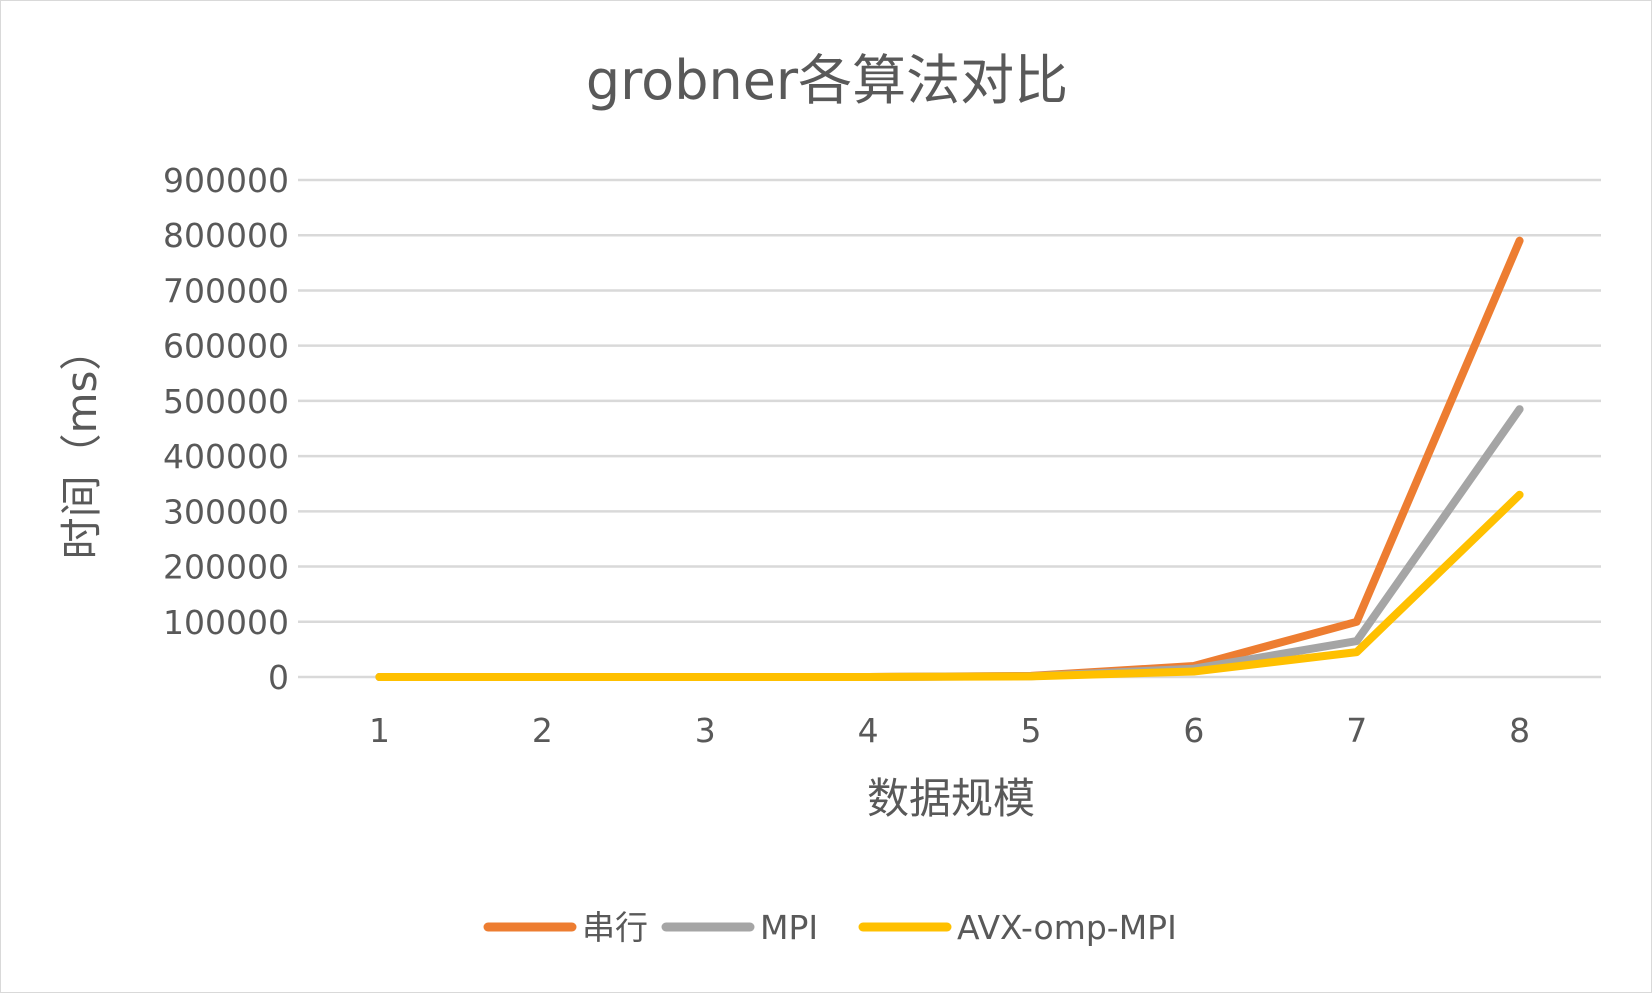  I want to click on x-tick-label: 4, so click(868, 730).